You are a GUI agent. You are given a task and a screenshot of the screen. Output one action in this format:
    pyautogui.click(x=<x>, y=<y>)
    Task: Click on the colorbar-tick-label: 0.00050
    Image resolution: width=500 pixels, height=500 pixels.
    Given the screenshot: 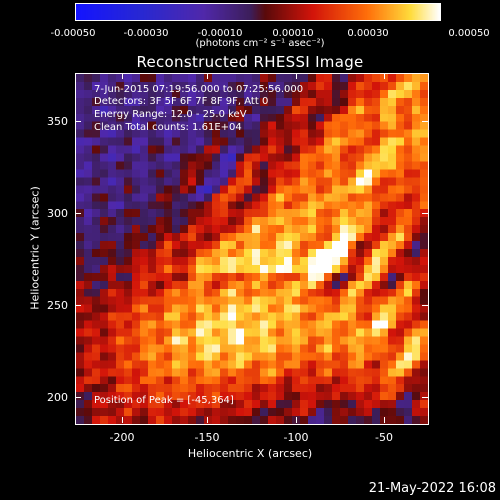 What is the action you would take?
    pyautogui.click(x=469, y=33)
    